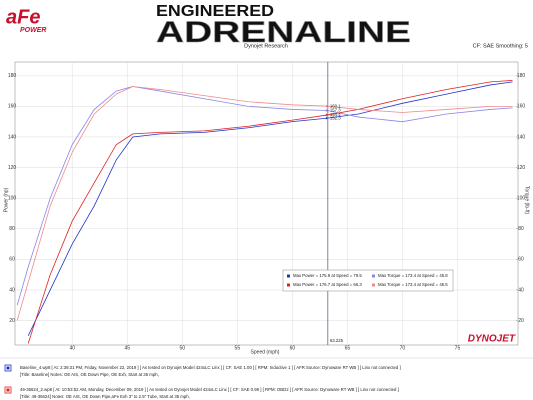 Image resolution: width=533 pixels, height=400 pixels. Describe the element at coordinates (413, 275) in the screenshot. I see `legend-entry: Max Torque = 173.4 at Speed = 45.8` at that location.